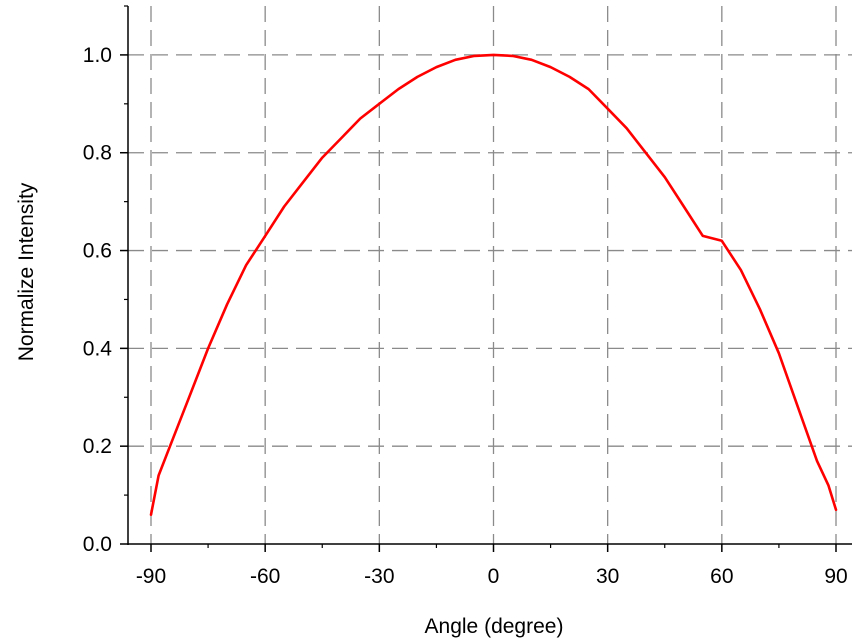  What do you see at coordinates (97, 153) in the screenshot?
I see `y-tick-label: 0.8` at bounding box center [97, 153].